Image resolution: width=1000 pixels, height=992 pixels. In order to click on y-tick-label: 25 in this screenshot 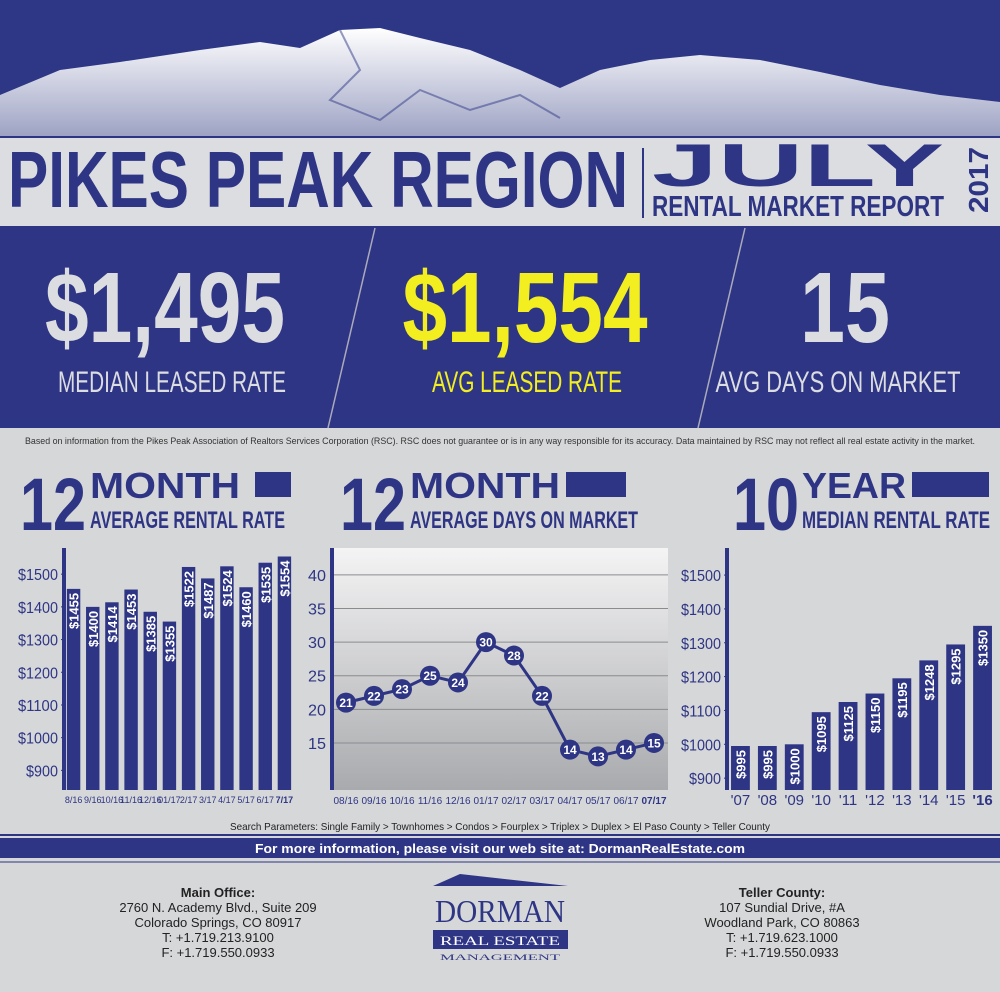, I will do `click(317, 677)`.